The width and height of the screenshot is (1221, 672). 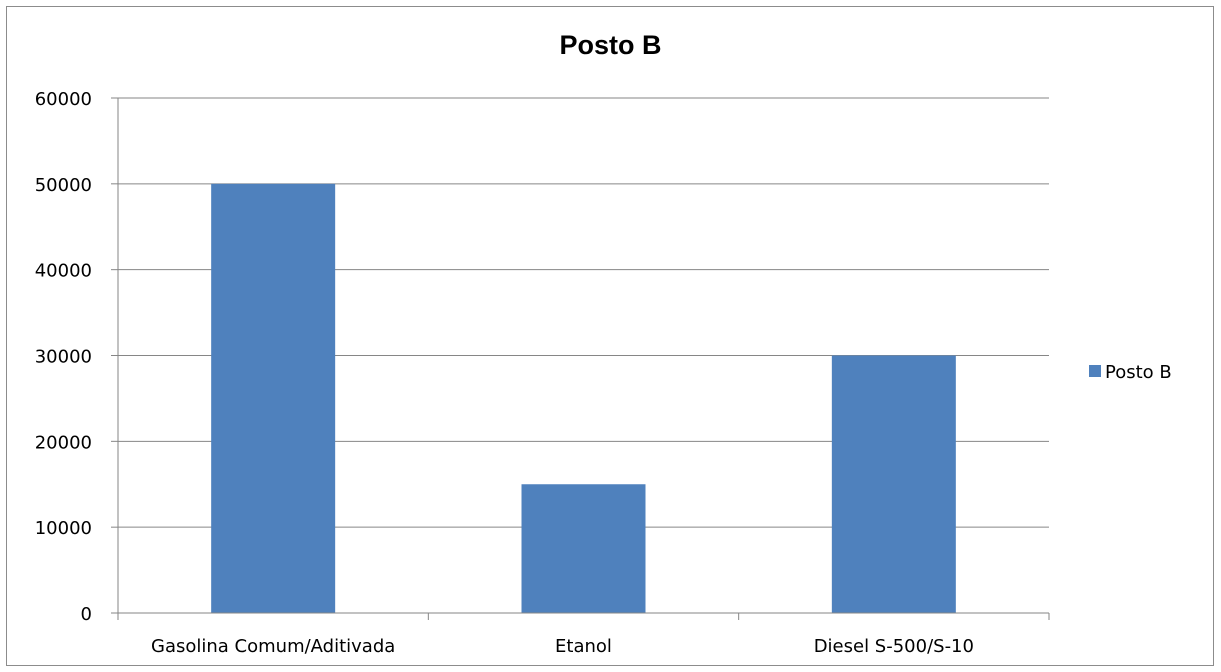 I want to click on x-tick-label: Diesel S-500/S-10, so click(x=894, y=646).